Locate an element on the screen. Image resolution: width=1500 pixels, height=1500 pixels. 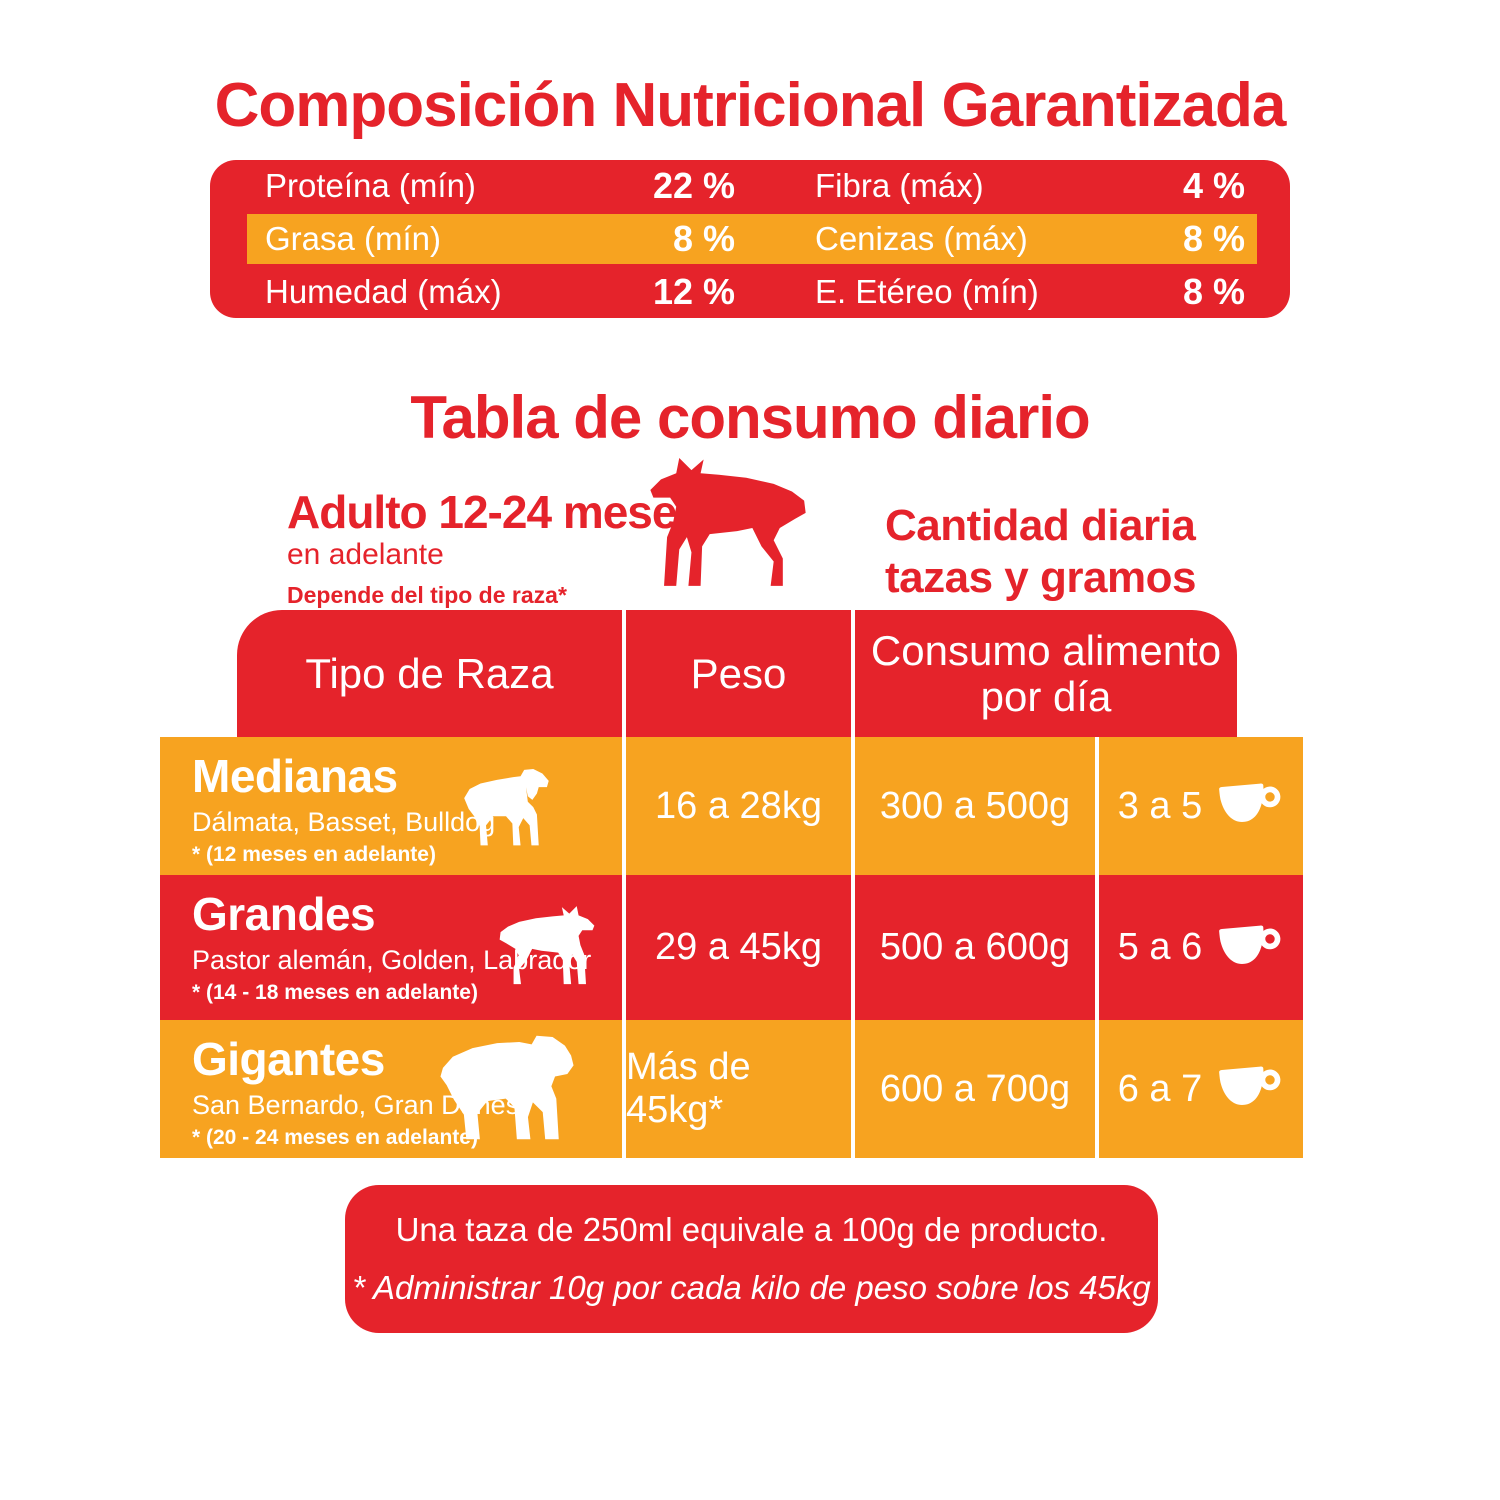
weight-cell: 16 a 28kg is located at coordinates (736, 806).